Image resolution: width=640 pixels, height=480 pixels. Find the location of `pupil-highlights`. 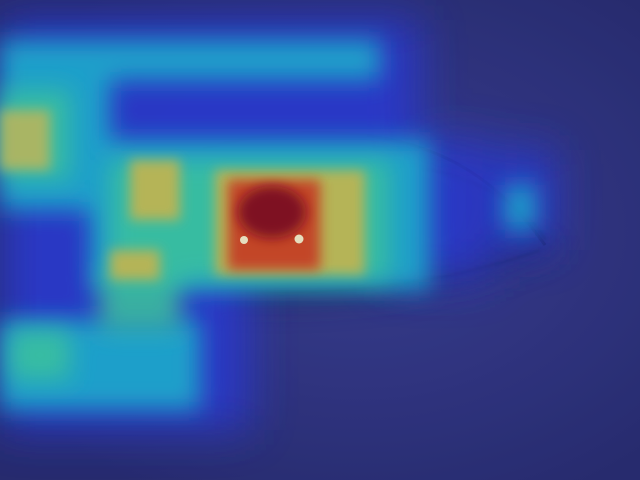

pupil-highlights is located at coordinates (272, 239).